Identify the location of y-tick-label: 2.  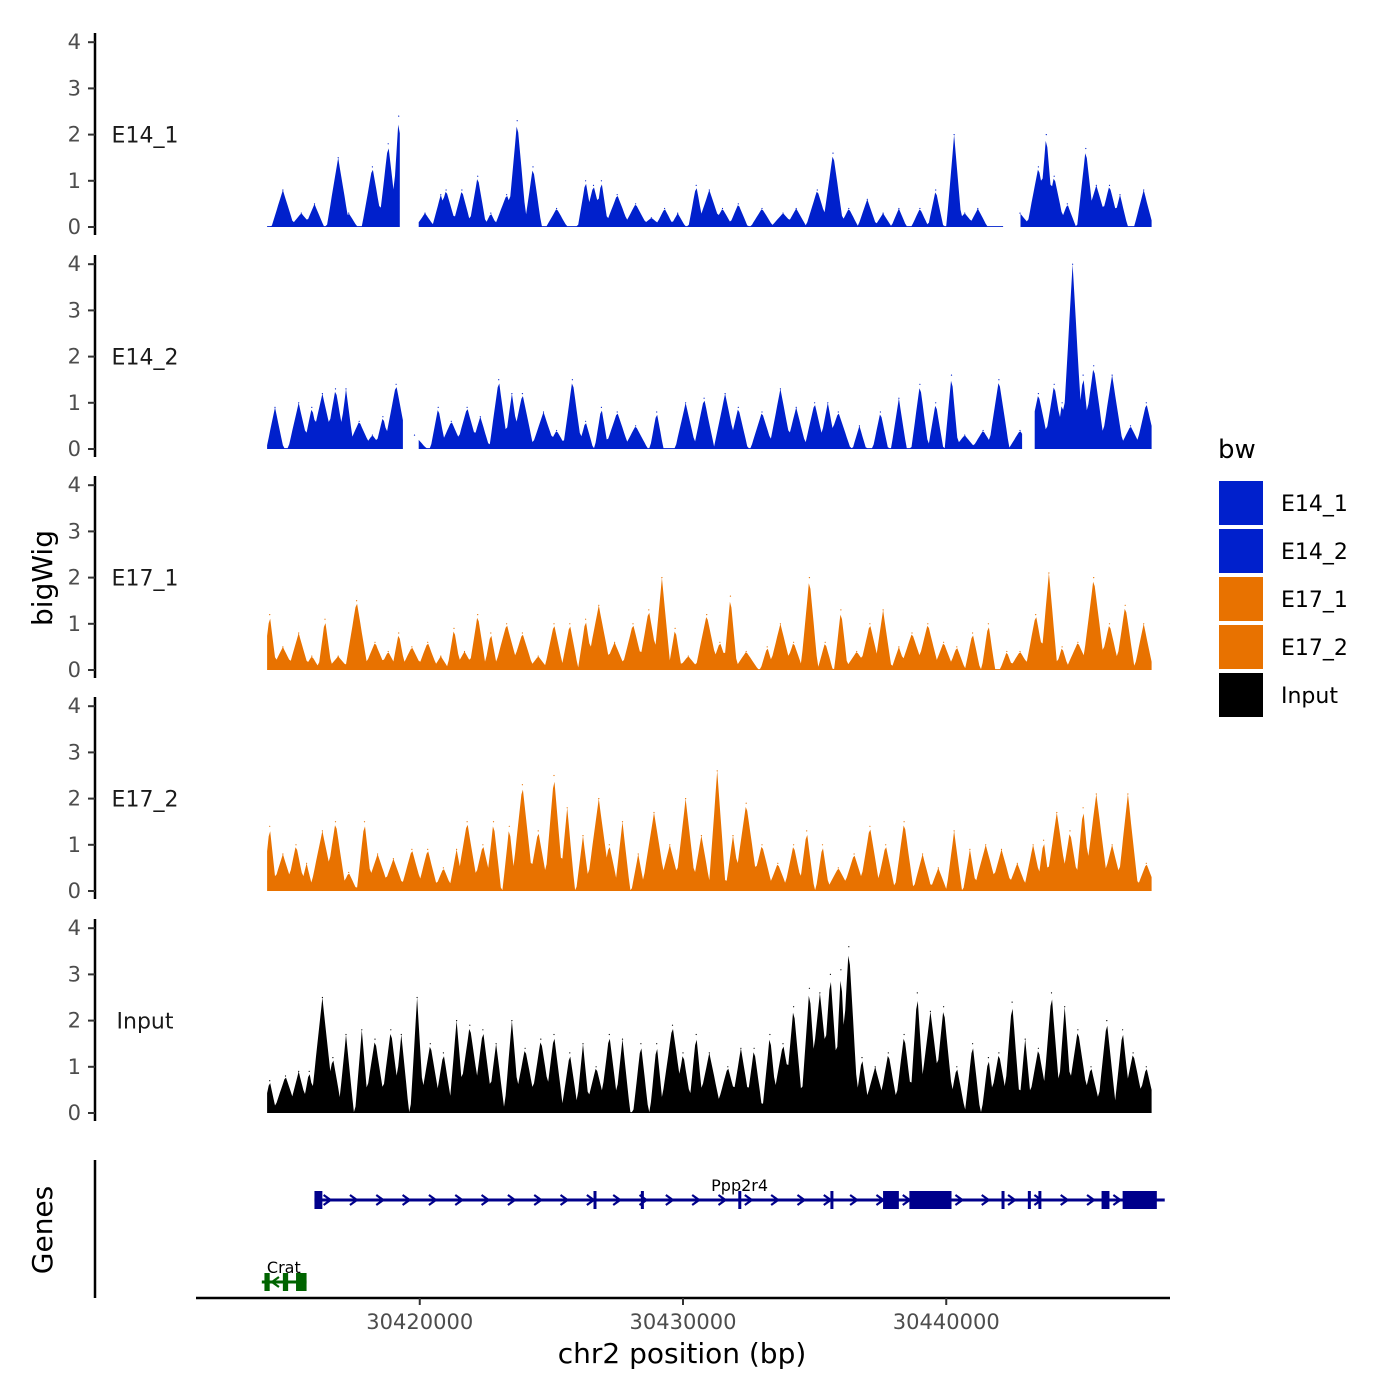
(74, 799).